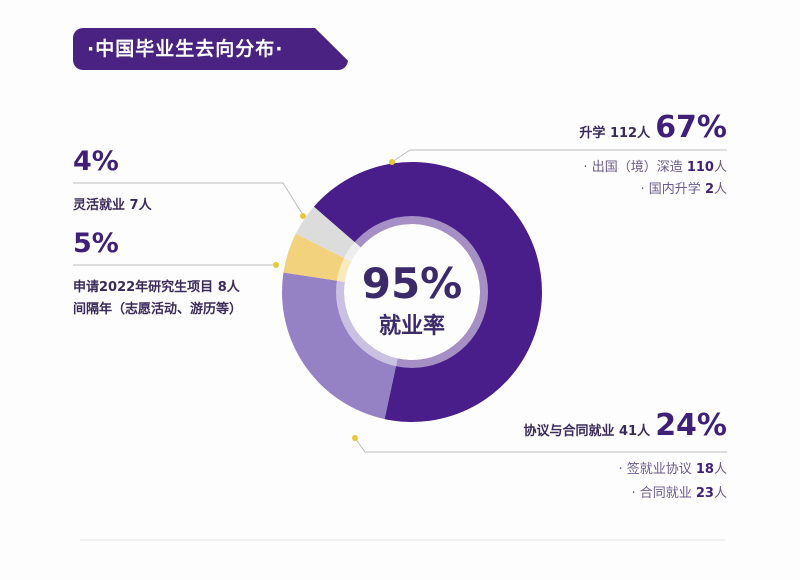  What do you see at coordinates (411, 326) in the screenshot?
I see `employment-rate-label: 就业率` at bounding box center [411, 326].